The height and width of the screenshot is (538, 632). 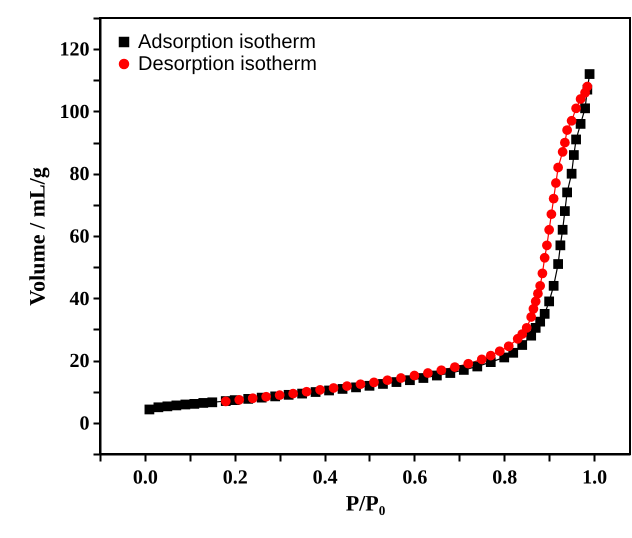 I want to click on x-tick-label: 0.6, so click(x=415, y=477).